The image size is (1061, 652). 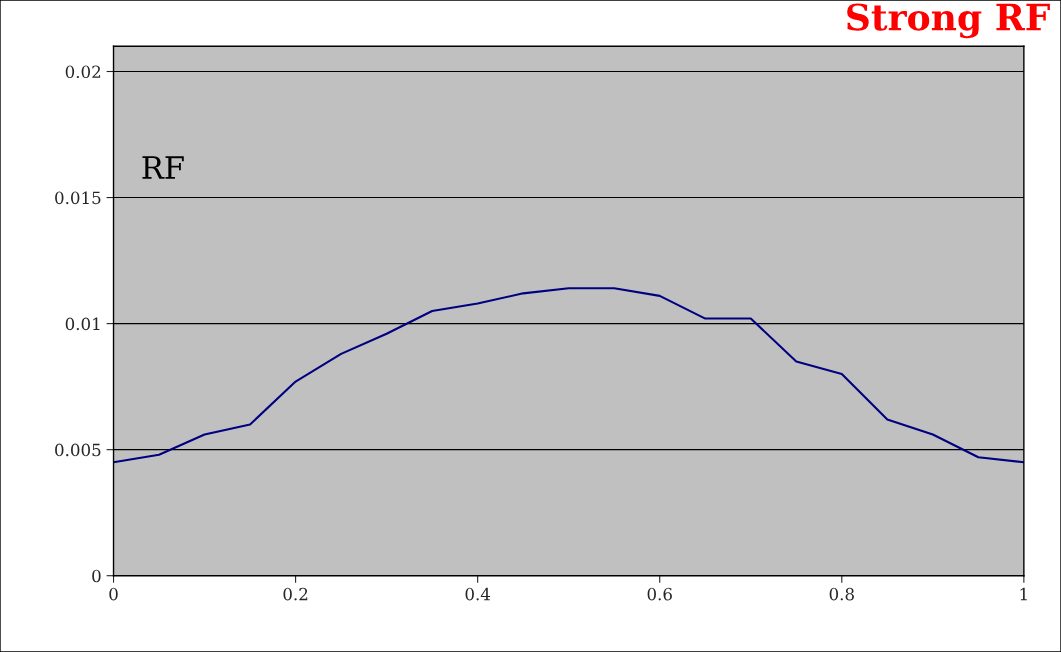 What do you see at coordinates (113, 594) in the screenshot?
I see `x-tick-label: 0` at bounding box center [113, 594].